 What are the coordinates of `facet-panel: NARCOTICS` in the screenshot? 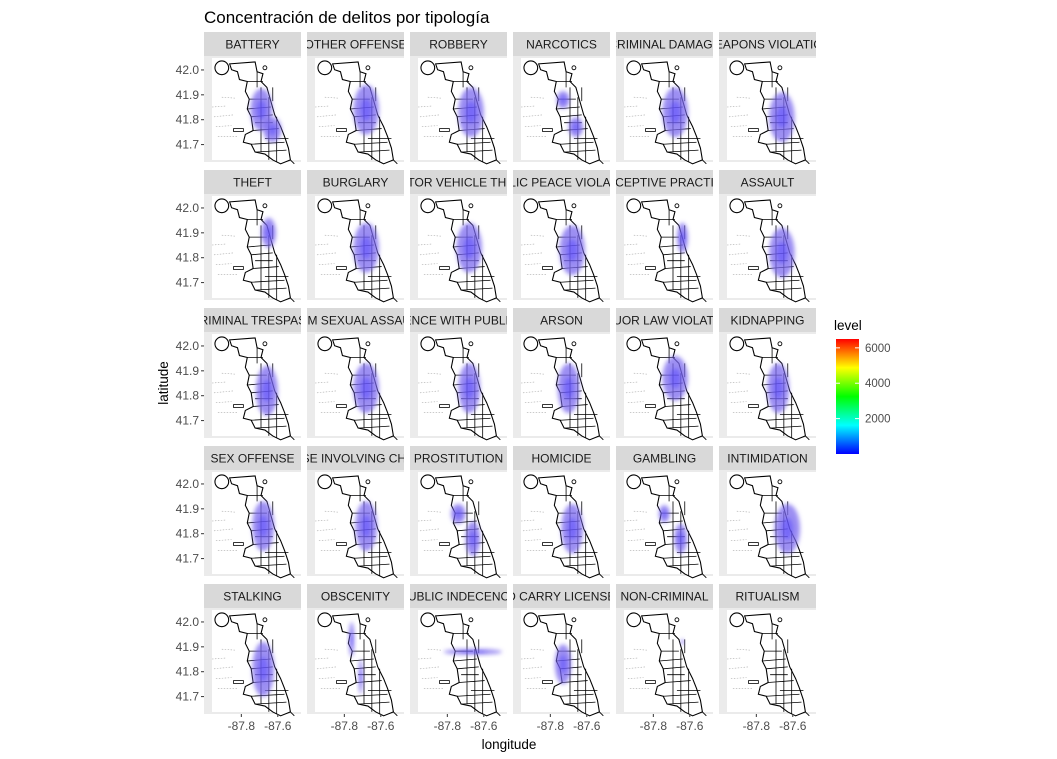 It's located at (562, 98).